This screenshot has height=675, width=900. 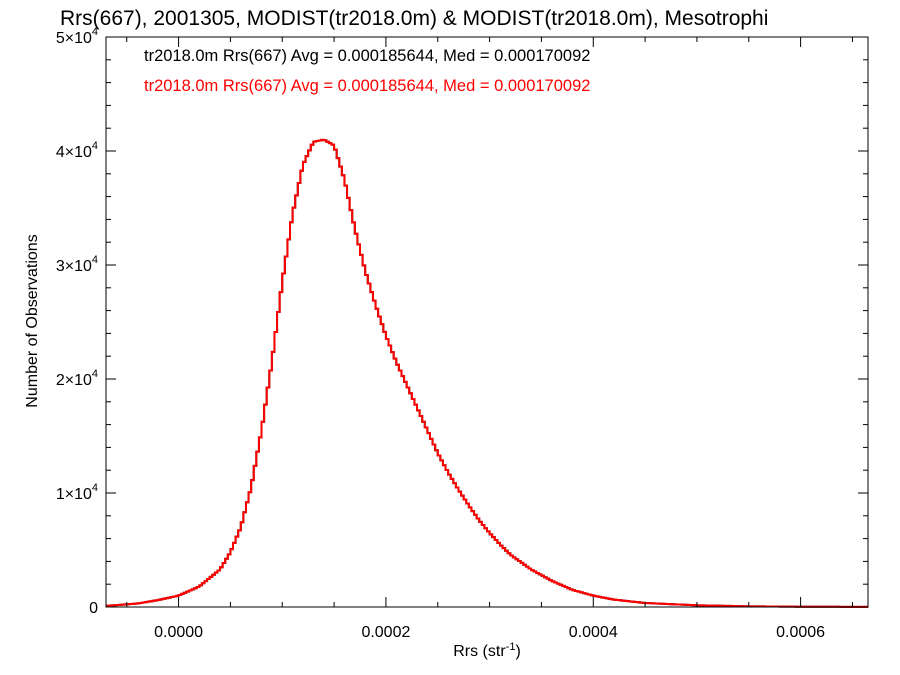 What do you see at coordinates (800, 632) in the screenshot?
I see `x-tick-label: 0.0006` at bounding box center [800, 632].